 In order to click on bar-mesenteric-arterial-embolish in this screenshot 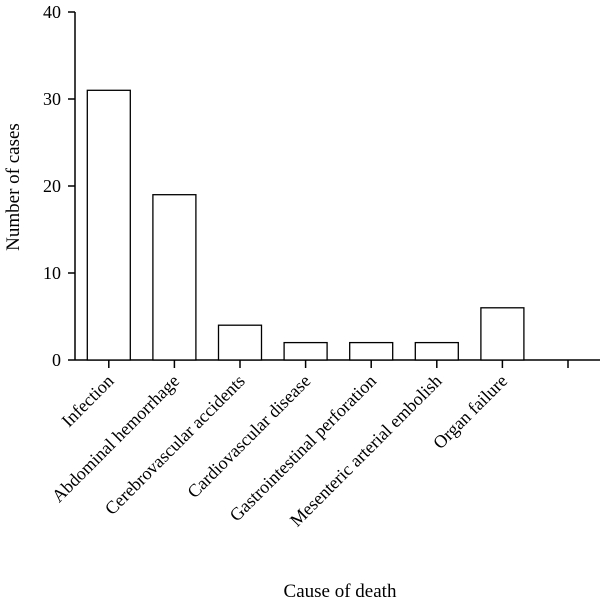, I will do `click(436, 351)`.